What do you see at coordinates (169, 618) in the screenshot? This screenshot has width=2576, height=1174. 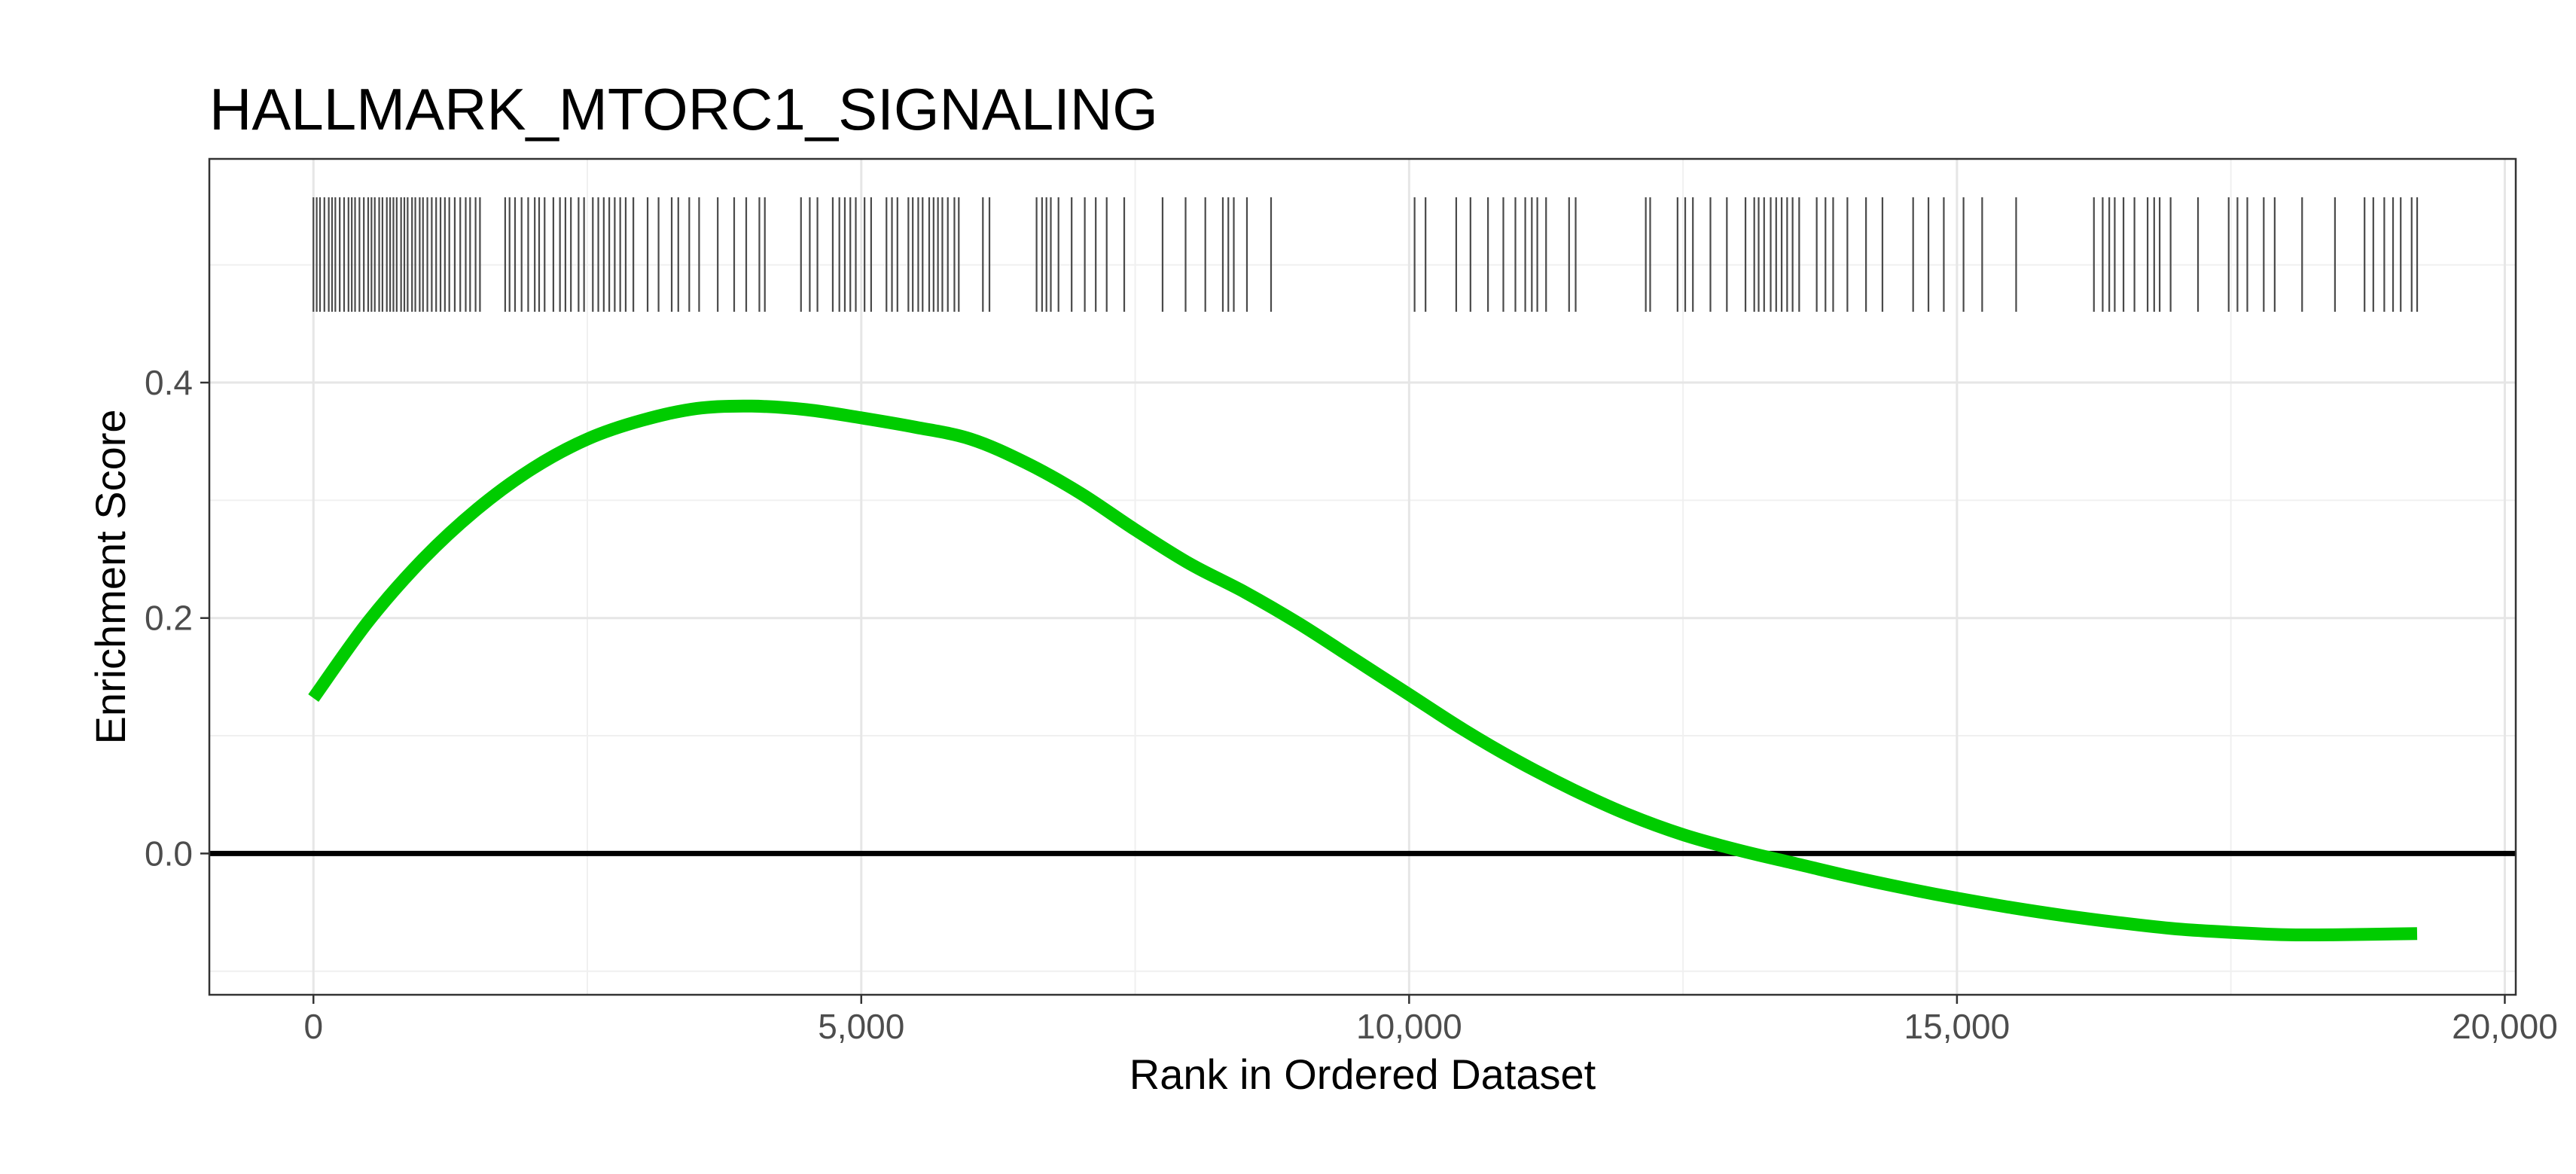 I see `y-tick-label: 0.2` at bounding box center [169, 618].